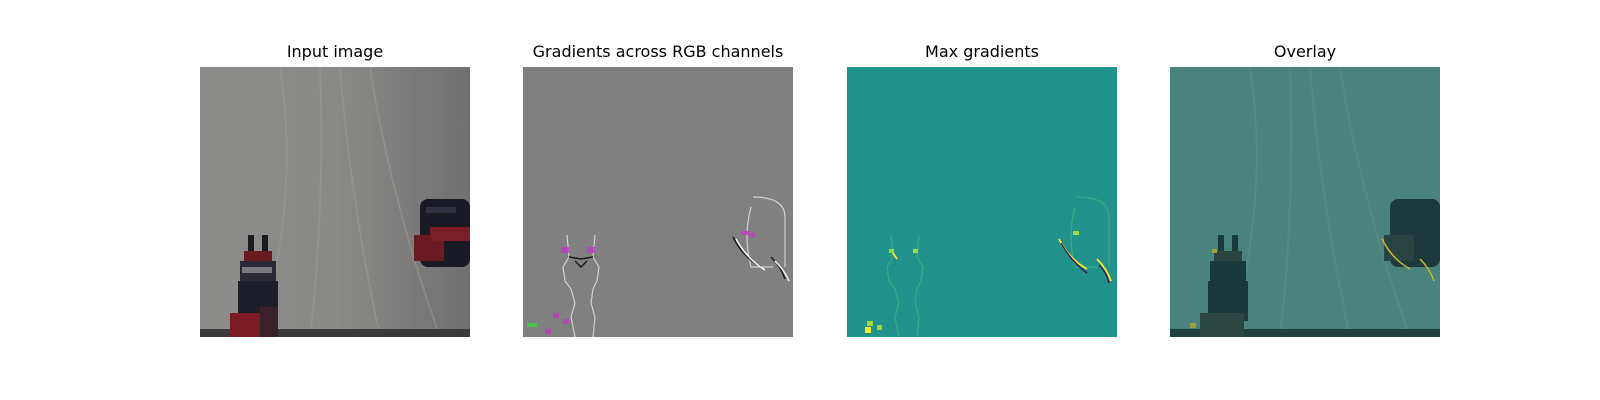  What do you see at coordinates (982, 51) in the screenshot?
I see `panel-title: Max gradients` at bounding box center [982, 51].